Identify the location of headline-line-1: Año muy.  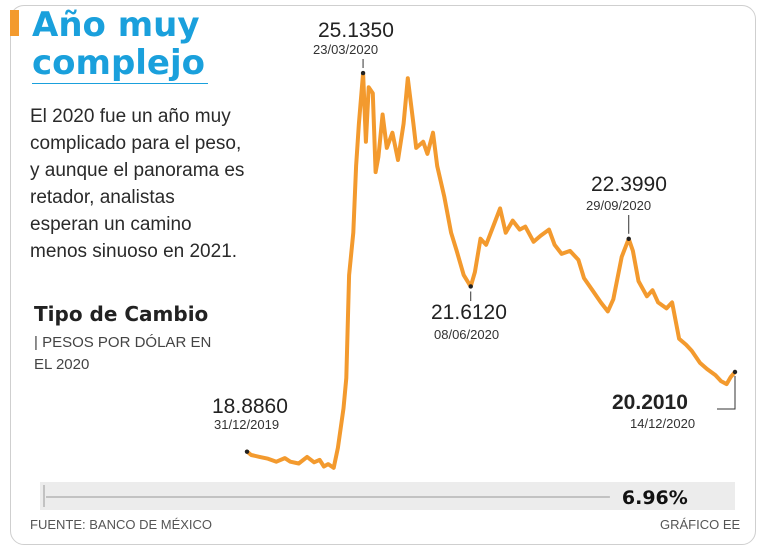
(116, 25).